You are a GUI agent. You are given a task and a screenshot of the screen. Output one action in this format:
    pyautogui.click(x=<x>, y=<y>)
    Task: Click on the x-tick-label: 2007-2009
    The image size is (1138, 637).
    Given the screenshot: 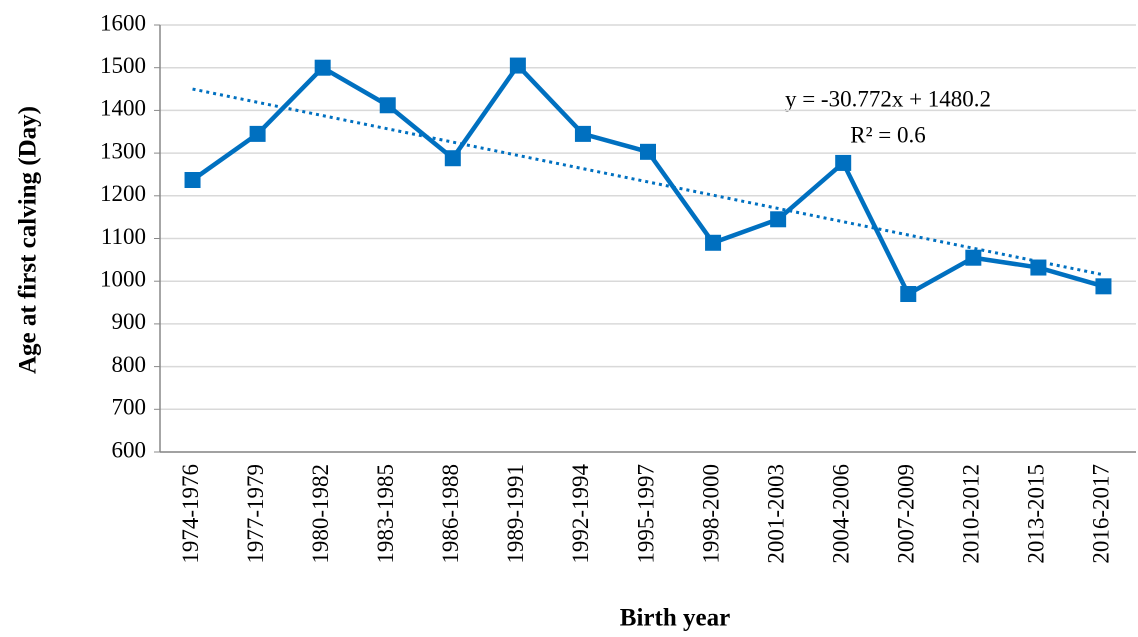 What is the action you would take?
    pyautogui.click(x=906, y=514)
    